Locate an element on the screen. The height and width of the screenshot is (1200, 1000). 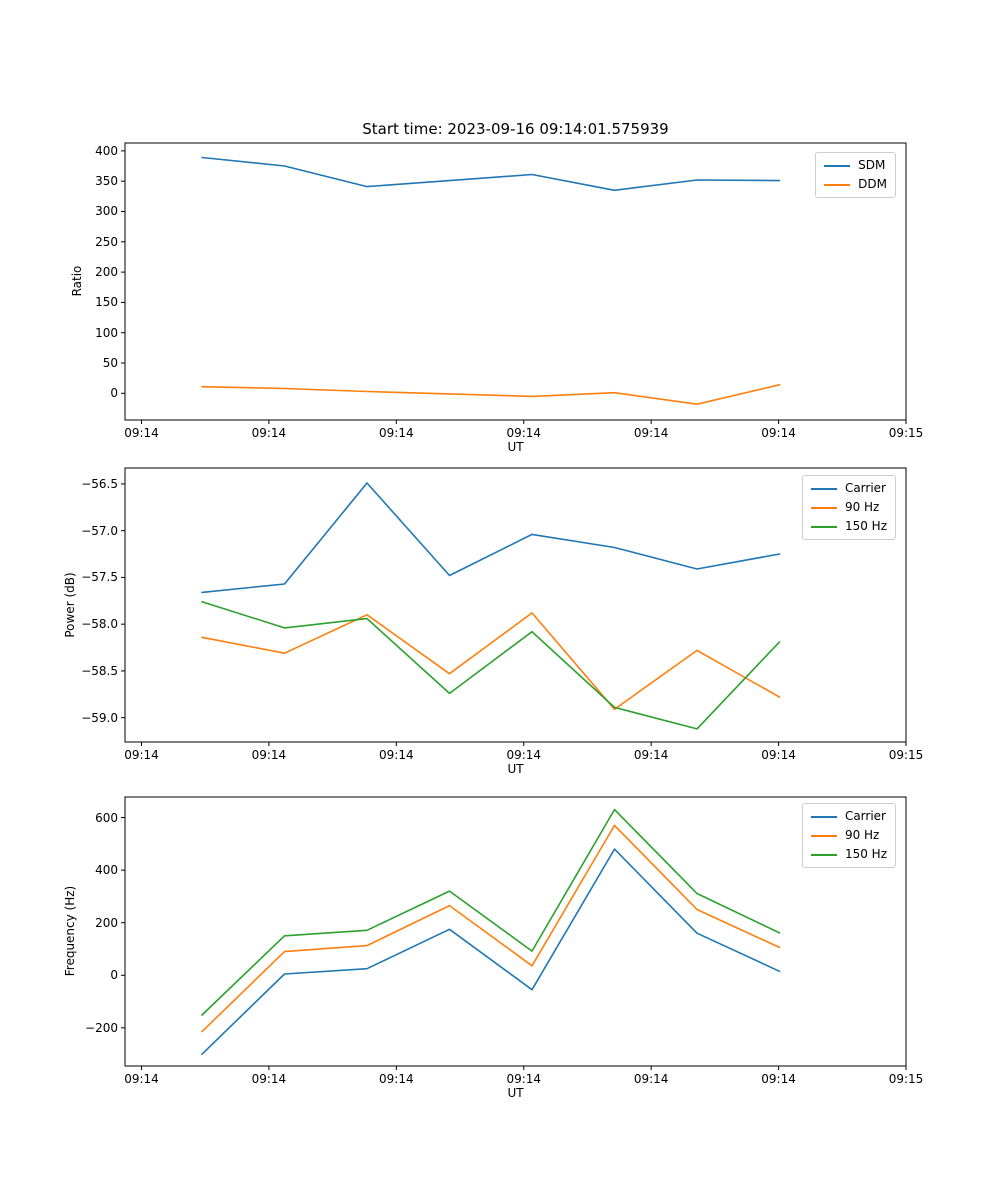
x-tick-label-power: 09:15 is located at coordinates (906, 755).